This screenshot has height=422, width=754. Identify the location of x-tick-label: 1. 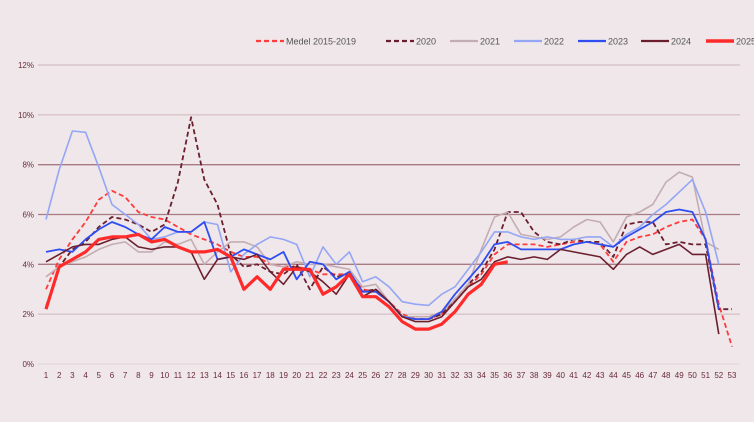
(46, 375).